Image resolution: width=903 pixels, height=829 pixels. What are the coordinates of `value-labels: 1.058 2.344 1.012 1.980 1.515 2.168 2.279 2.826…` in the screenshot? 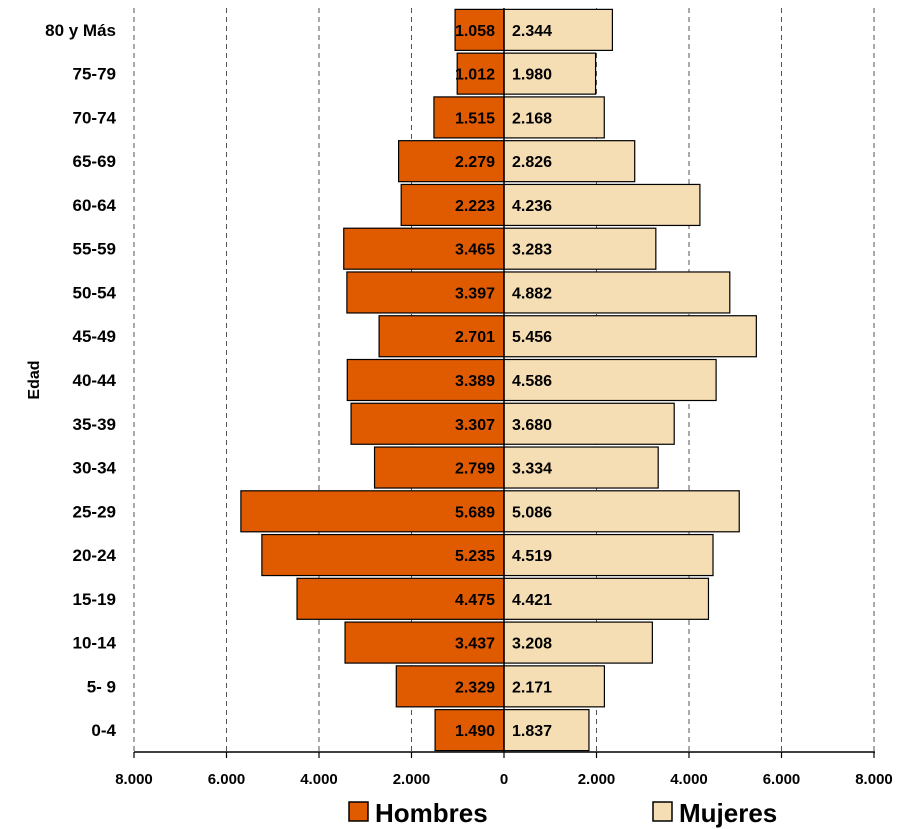 It's located at (503, 381).